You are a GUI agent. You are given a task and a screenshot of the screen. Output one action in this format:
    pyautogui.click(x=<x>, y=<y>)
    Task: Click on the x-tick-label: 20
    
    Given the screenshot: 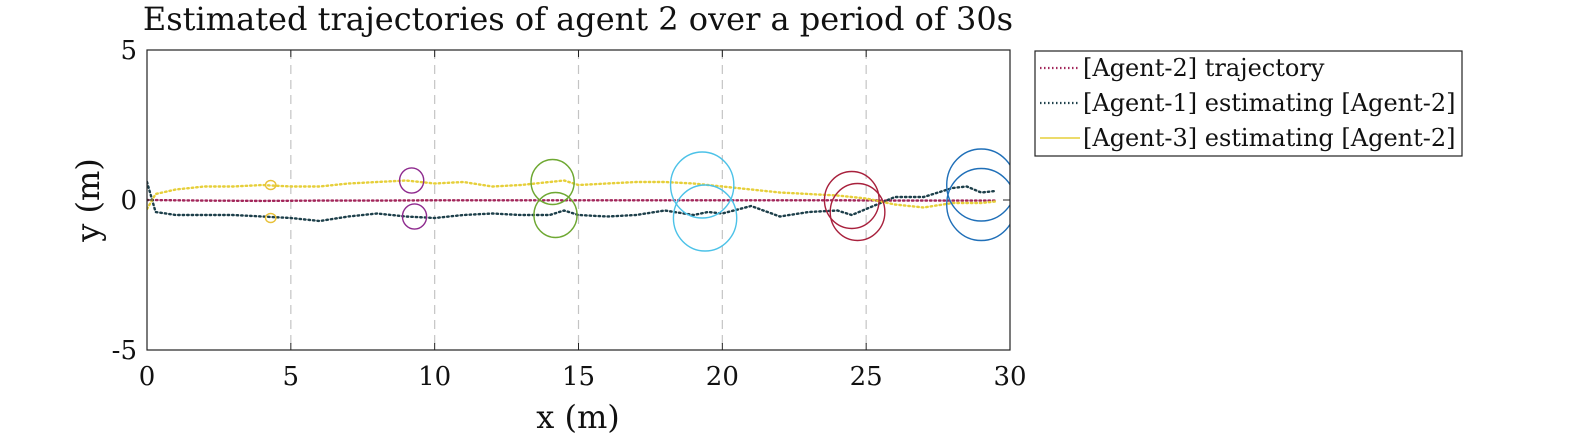 What is the action you would take?
    pyautogui.click(x=722, y=377)
    